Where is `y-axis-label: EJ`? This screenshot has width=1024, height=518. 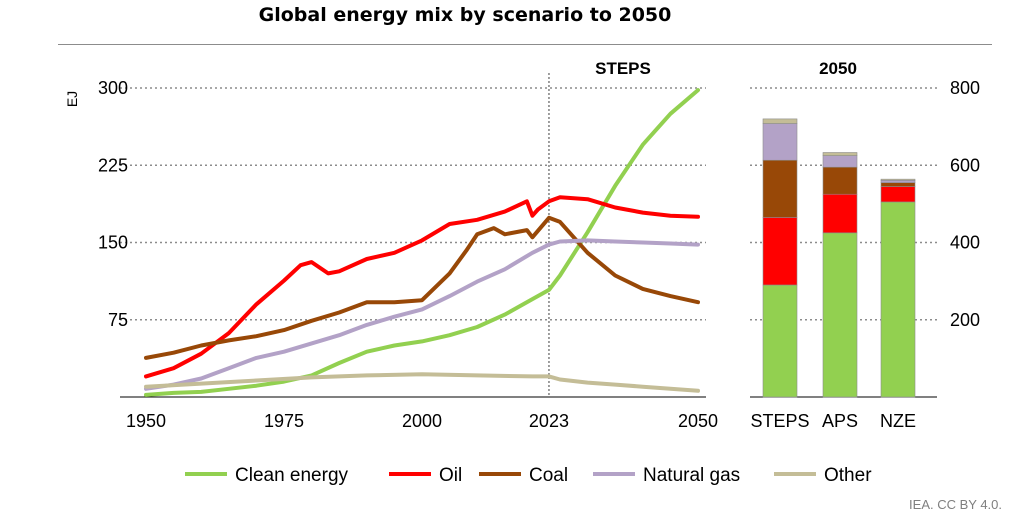 y-axis-label: EJ is located at coordinates (72, 99).